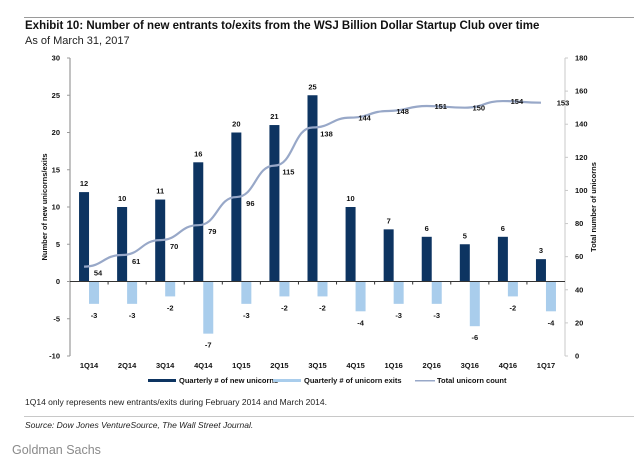 The image size is (640, 471). Describe the element at coordinates (581, 157) in the screenshot. I see `right-tick-label: 120` at that location.